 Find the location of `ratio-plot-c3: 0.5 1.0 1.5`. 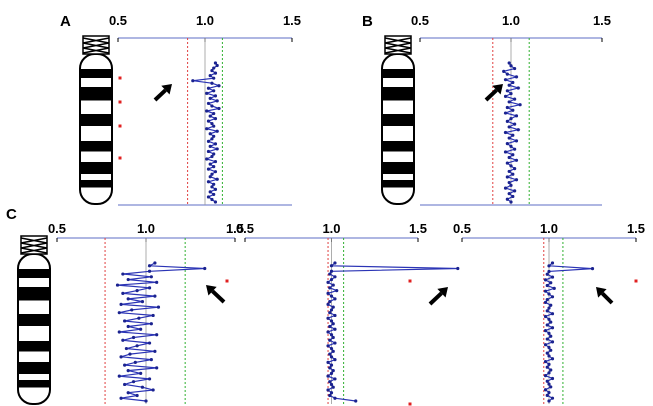

ratio-plot-c3: 0.5 1.0 1.5 is located at coordinates (549, 312).